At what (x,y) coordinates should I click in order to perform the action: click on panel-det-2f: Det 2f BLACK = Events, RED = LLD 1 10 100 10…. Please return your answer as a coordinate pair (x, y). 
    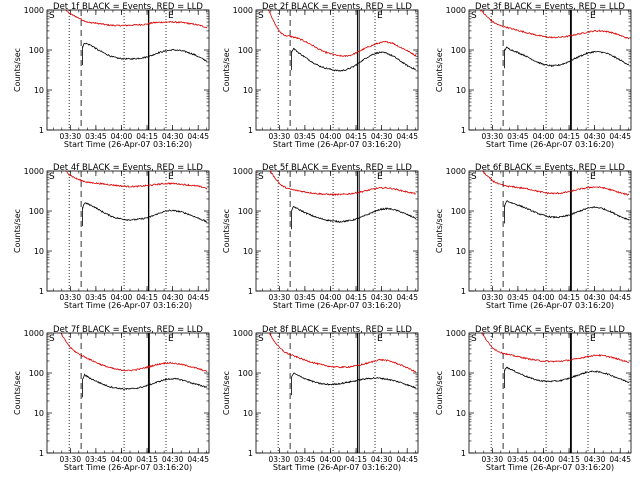
    Looking at the image, I should click on (320, 75).